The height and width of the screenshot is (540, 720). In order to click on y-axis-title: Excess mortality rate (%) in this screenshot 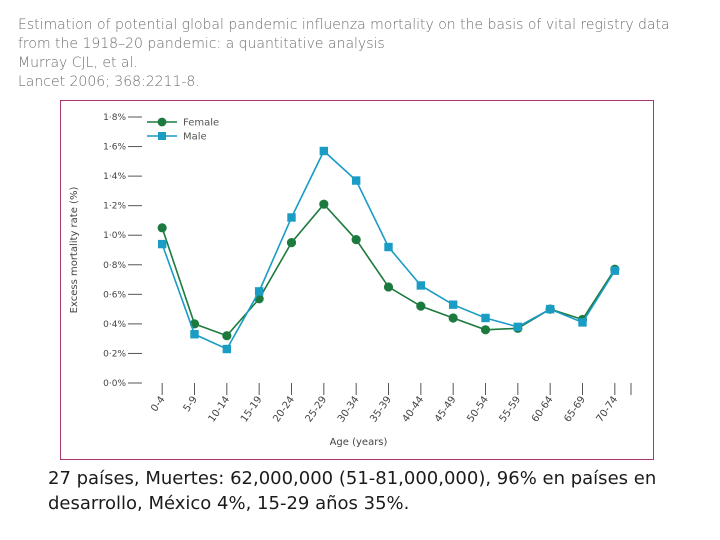, I will do `click(74, 250)`.